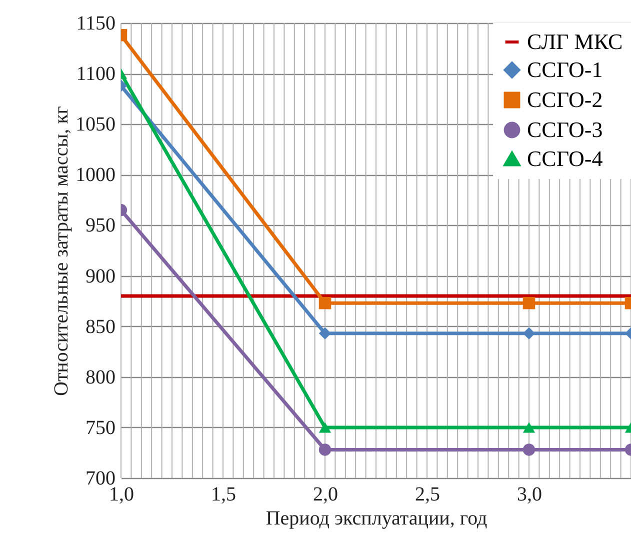 This screenshot has width=631, height=546. What do you see at coordinates (565, 158) in the screenshot?
I see `legend-label: ССГО-4` at bounding box center [565, 158].